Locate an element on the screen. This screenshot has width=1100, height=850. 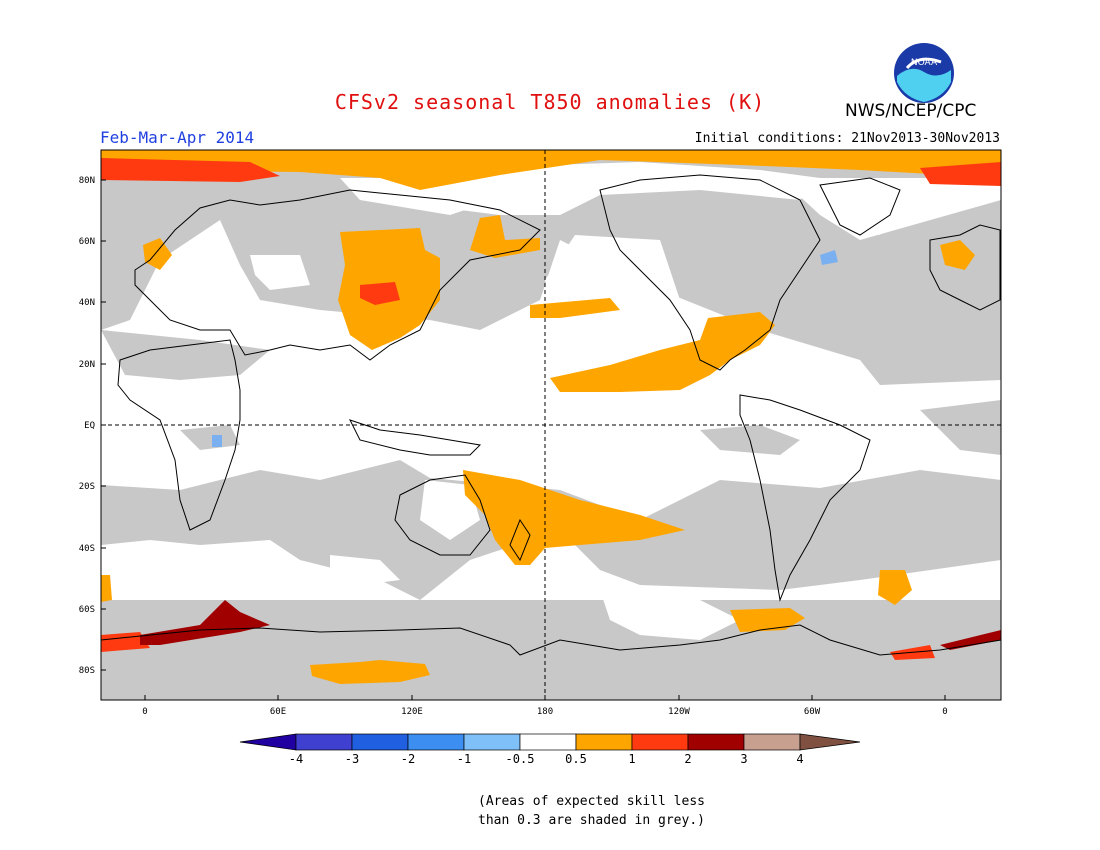
colorbar-low-arrow is located at coordinates (268, 742).